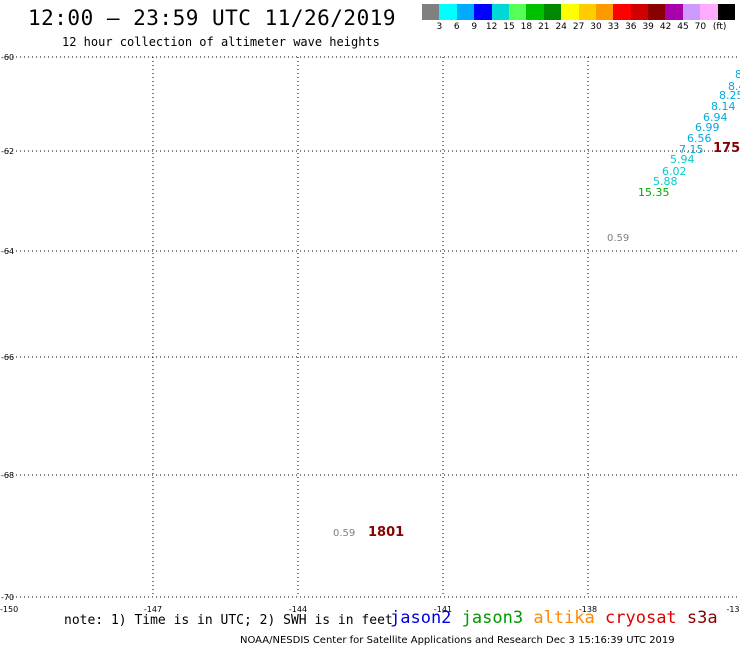 This screenshot has width=740, height=650. What do you see at coordinates (654, 192) in the screenshot?
I see `wave-height-label: 15.35` at bounding box center [654, 192].